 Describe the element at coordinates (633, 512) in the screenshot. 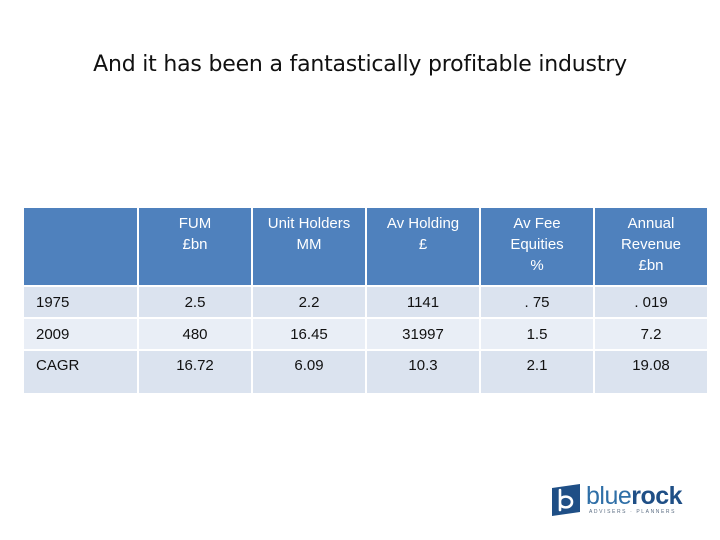

I see `logo-tagline: ADVISERS · PLANNERS` at that location.